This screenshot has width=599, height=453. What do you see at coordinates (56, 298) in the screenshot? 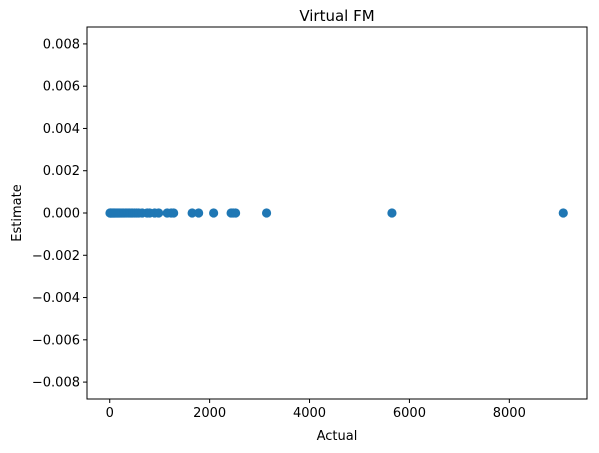
I see `y-tick-label: −0.004` at bounding box center [56, 298].